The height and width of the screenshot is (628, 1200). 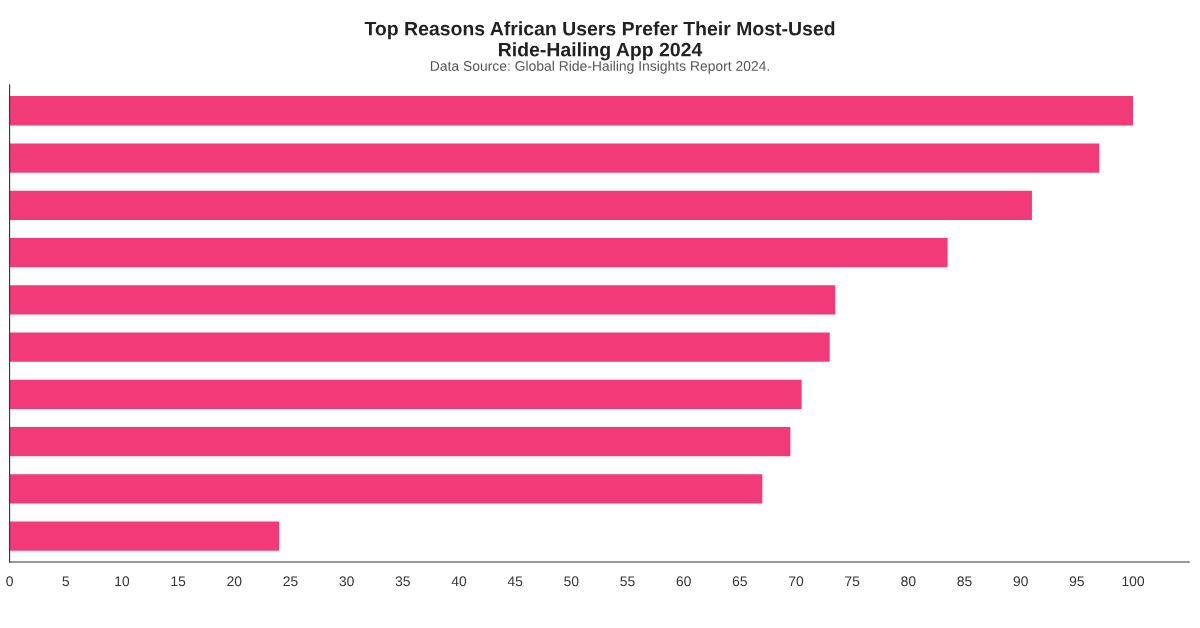 I want to click on x-tick-label: 20, so click(x=234, y=581).